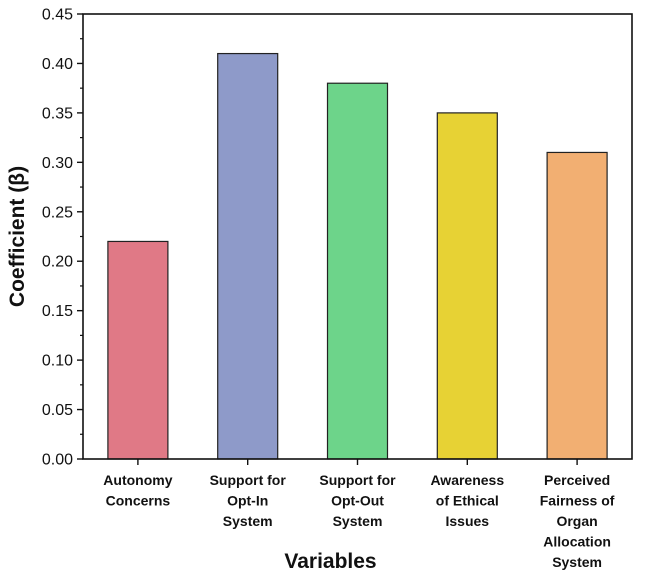 This screenshot has width=648, height=578. I want to click on y-tick-label: 0.45, so click(57, 15).